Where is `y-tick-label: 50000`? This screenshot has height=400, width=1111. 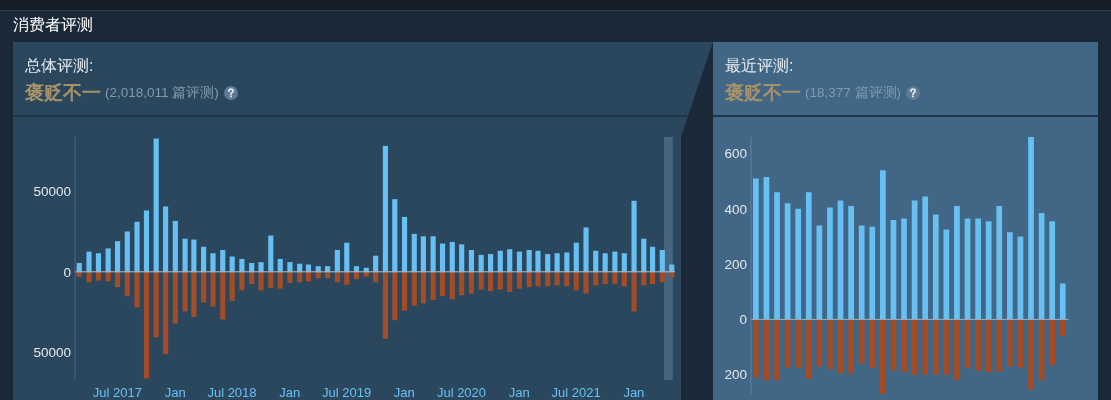
y-tick-label: 50000 is located at coordinates (52, 353).